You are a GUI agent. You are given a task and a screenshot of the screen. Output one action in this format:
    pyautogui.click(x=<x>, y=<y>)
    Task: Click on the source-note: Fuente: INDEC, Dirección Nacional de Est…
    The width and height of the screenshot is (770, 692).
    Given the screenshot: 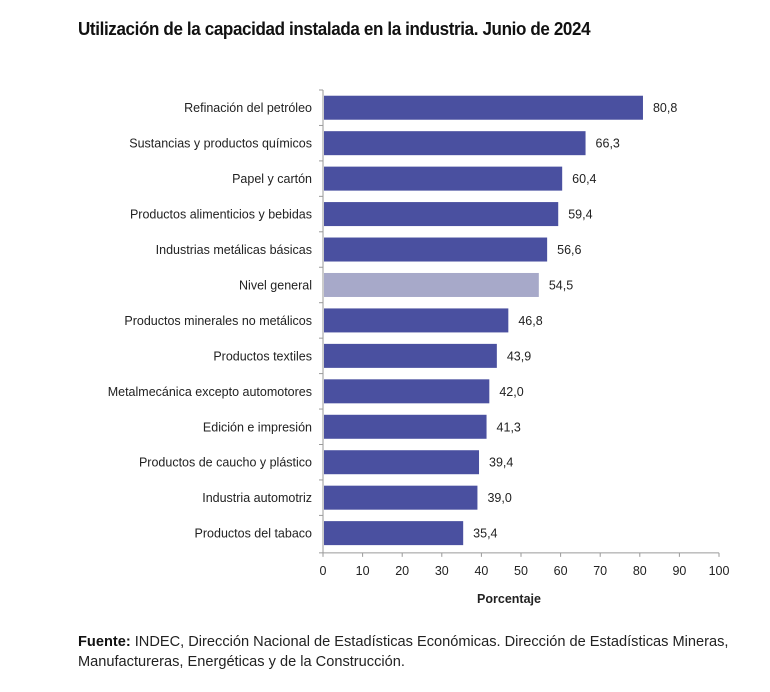 What is the action you would take?
    pyautogui.click(x=408, y=652)
    